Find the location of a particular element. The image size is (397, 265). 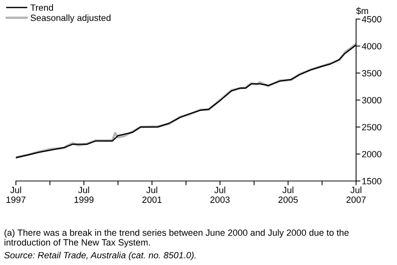

y-tick-label: 3500 is located at coordinates (372, 73).